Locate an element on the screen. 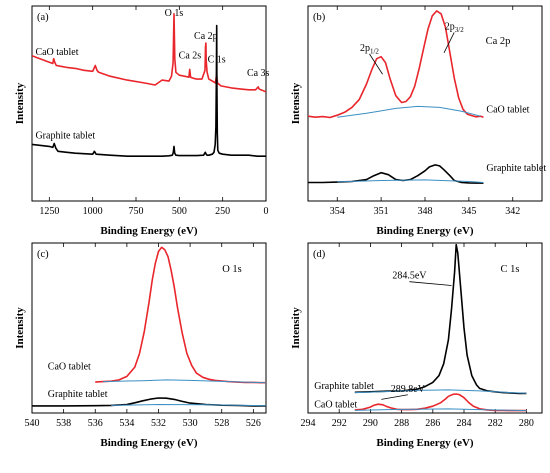  peak-label-o-1s: O 1s is located at coordinates (174, 13).